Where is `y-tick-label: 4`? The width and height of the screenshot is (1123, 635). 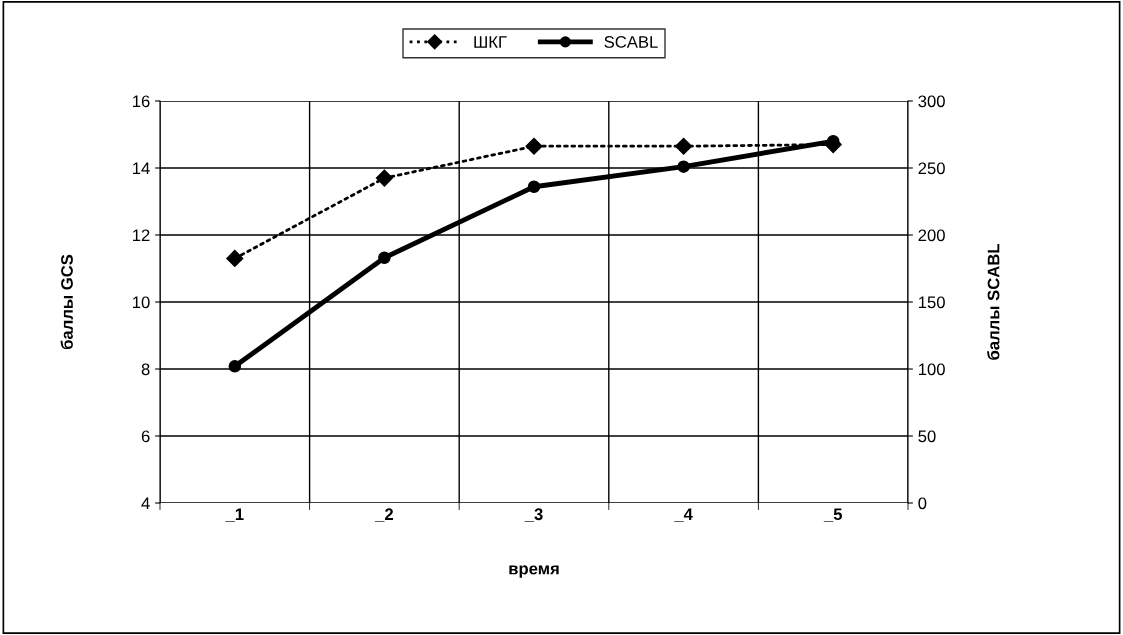
y-tick-label: 4 is located at coordinates (145, 503).